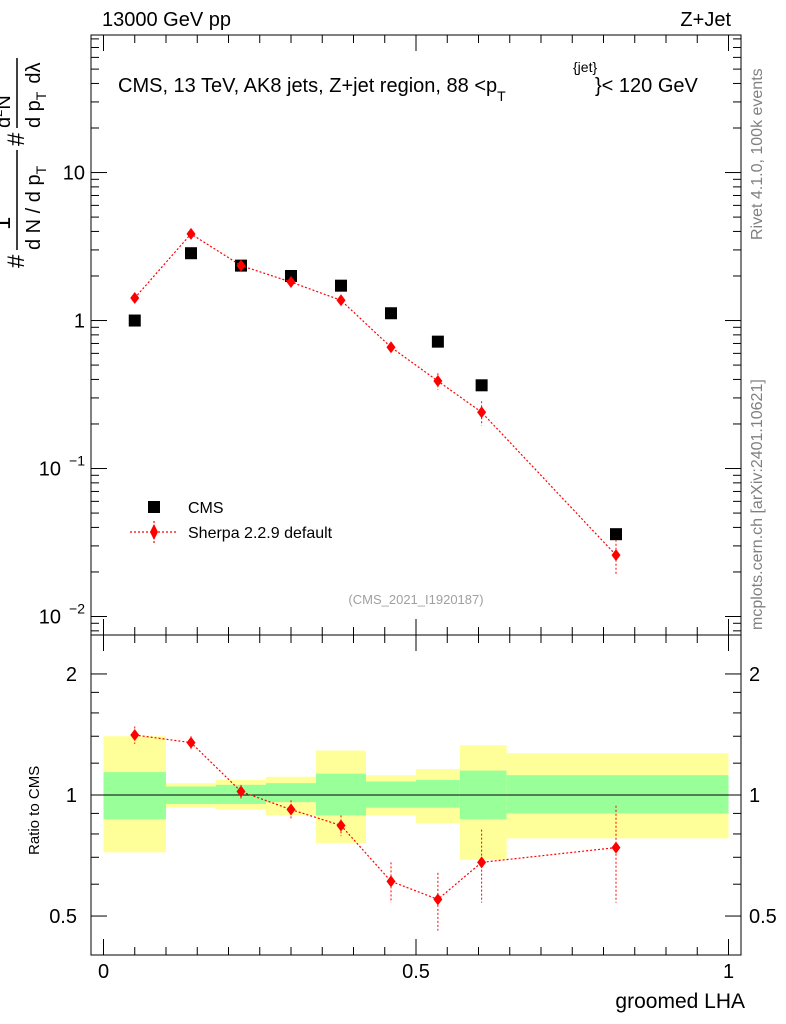 The height and width of the screenshot is (1024, 786). What do you see at coordinates (680, 1001) in the screenshot?
I see `x-axis-label: groomed LHA` at bounding box center [680, 1001].